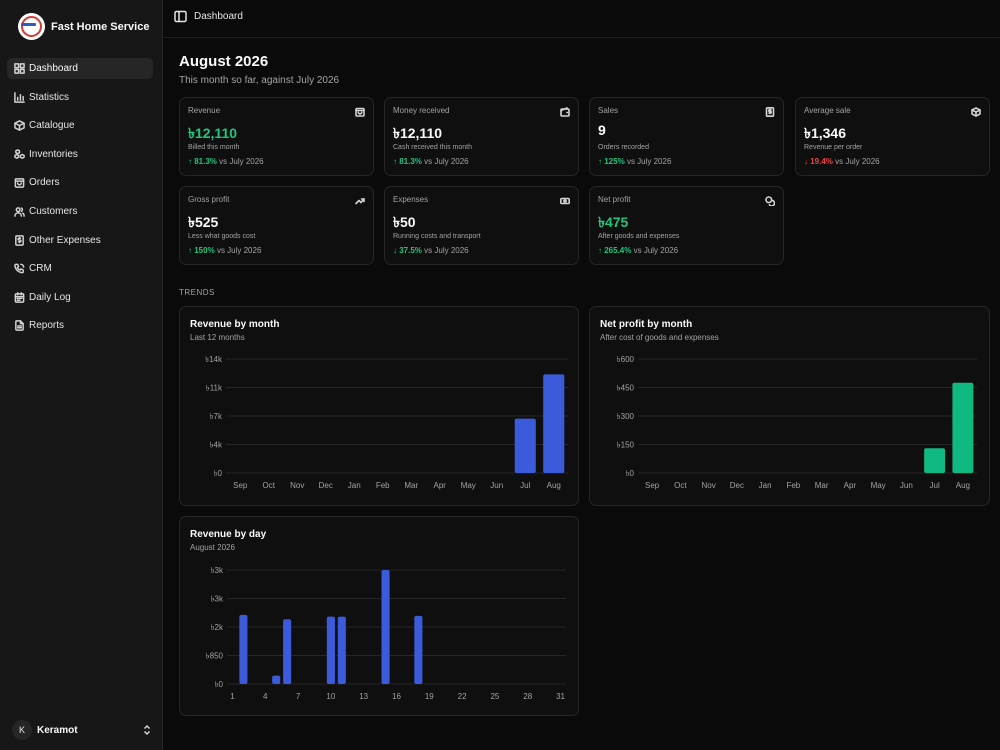 Image resolution: width=1000 pixels, height=750 pixels. What do you see at coordinates (240, 485) in the screenshot?
I see `x-tick-label: Sep` at bounding box center [240, 485].